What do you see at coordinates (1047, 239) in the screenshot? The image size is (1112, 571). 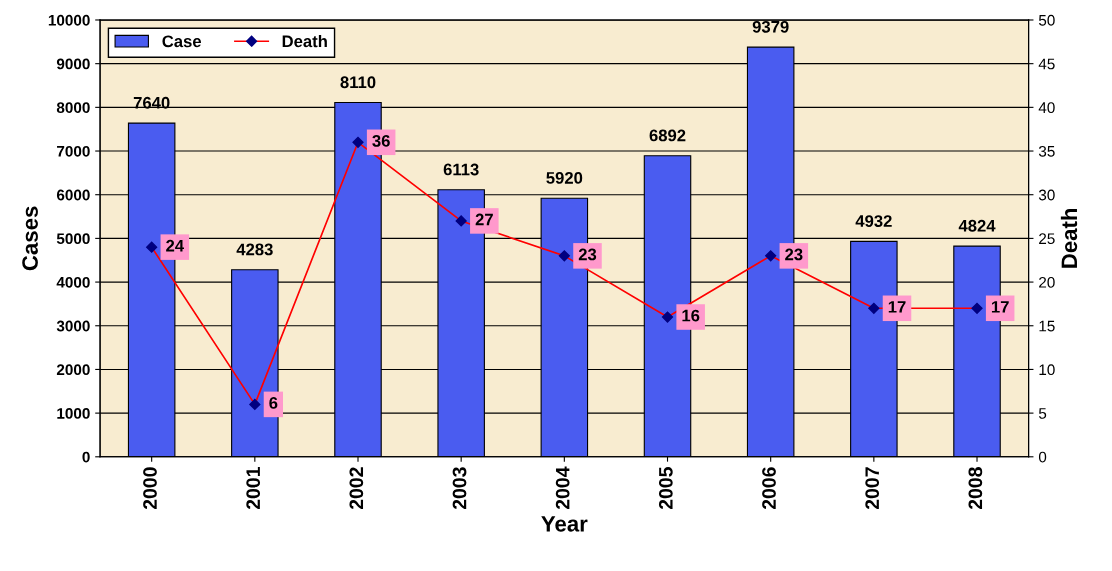 I see `y2-tick-label: 25` at bounding box center [1047, 239].